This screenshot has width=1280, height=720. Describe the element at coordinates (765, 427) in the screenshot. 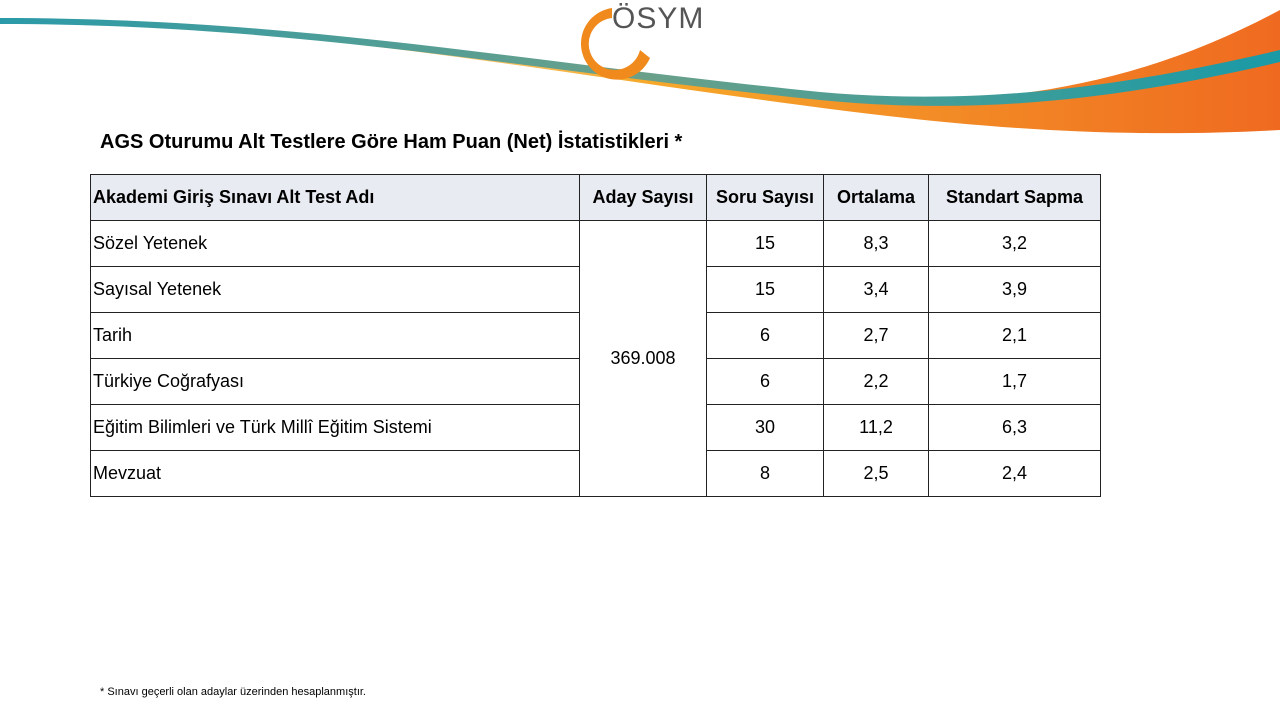

I see `cell: 30` at that location.